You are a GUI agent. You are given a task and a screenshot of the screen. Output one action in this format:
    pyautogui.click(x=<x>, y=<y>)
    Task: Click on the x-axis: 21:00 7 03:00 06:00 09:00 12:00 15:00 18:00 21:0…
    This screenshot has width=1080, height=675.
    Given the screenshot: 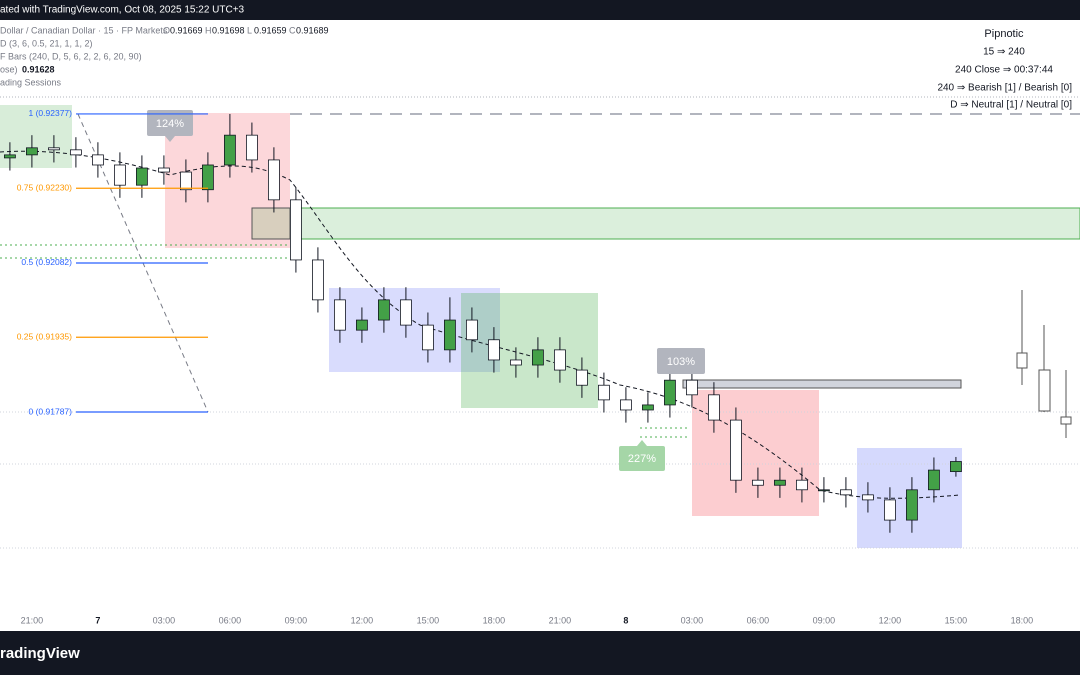 What is the action you would take?
    pyautogui.click(x=527, y=619)
    